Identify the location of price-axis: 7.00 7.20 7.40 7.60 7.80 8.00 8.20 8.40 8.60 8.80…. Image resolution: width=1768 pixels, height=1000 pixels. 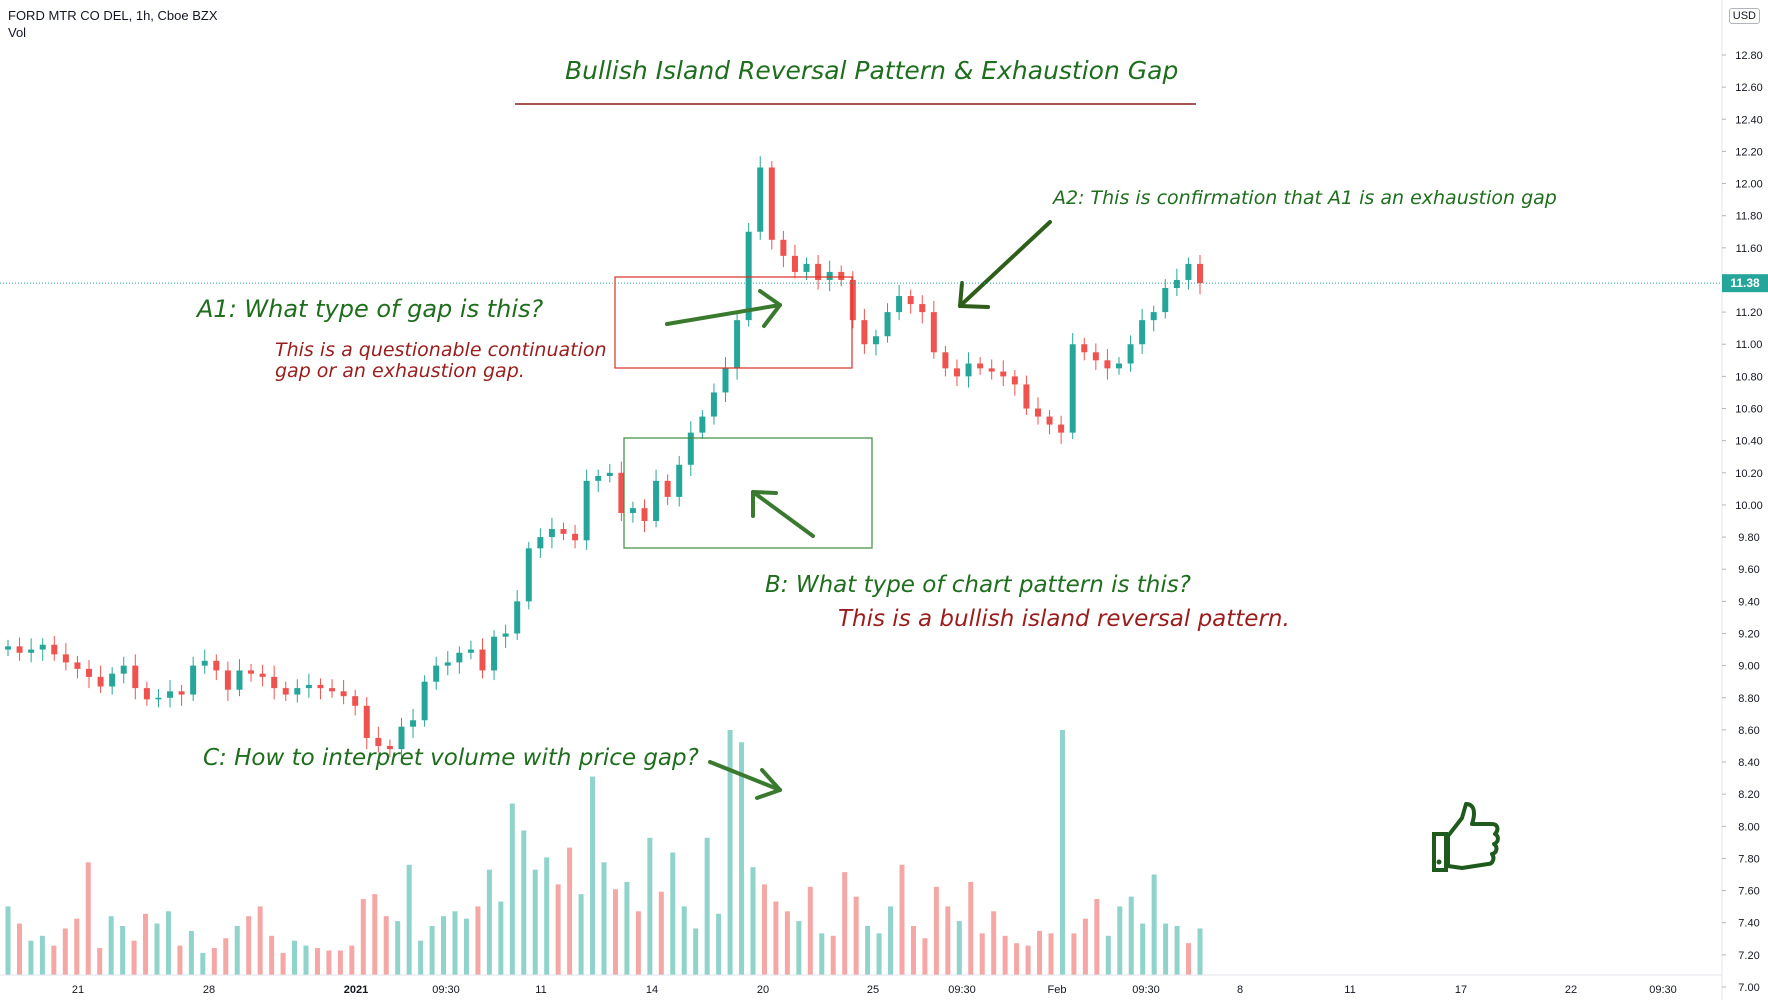
(1744, 500).